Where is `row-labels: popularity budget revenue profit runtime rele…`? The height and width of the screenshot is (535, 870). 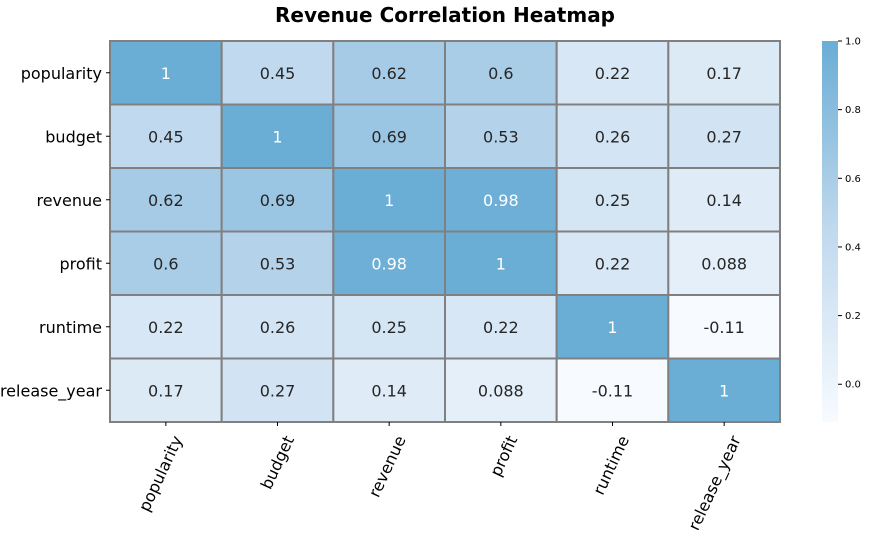
row-labels: popularity budget revenue profit runtime rele… is located at coordinates (55, 232).